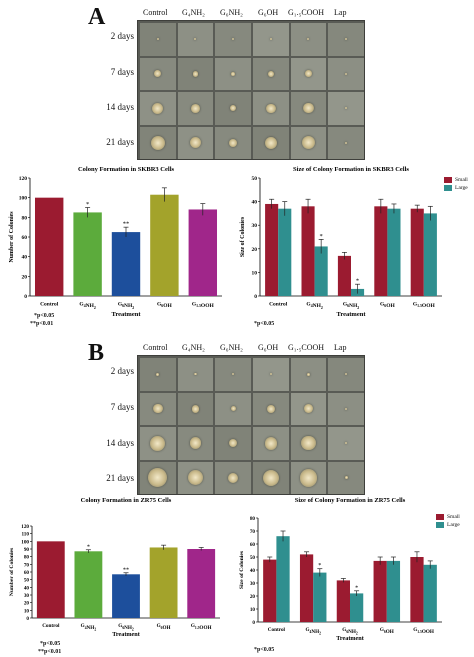 The width and height of the screenshot is (474, 657). Describe the element at coordinates (264, 324) in the screenshot. I see `significance-note: *p<0.05` at that location.